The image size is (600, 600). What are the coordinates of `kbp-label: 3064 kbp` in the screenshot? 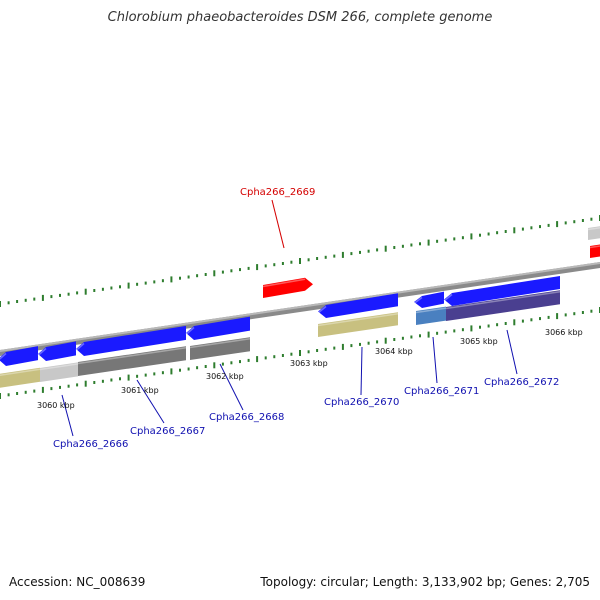 It's located at (394, 351).